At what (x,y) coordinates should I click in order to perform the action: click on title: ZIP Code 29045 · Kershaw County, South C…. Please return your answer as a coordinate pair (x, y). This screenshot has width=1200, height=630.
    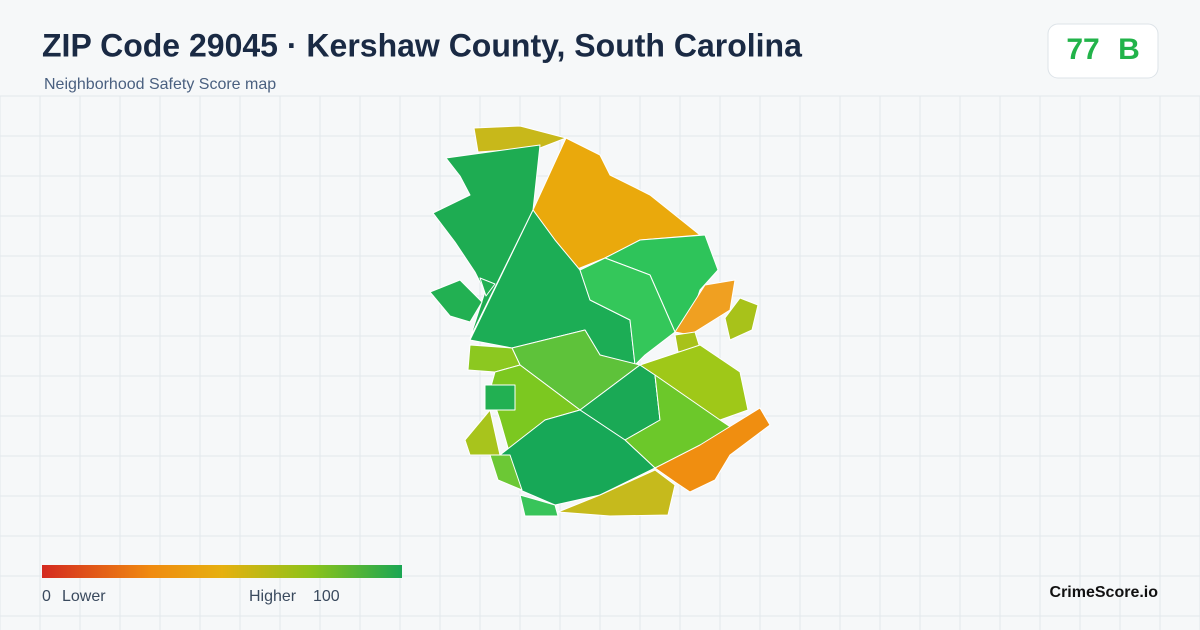
    Looking at the image, I should click on (422, 45).